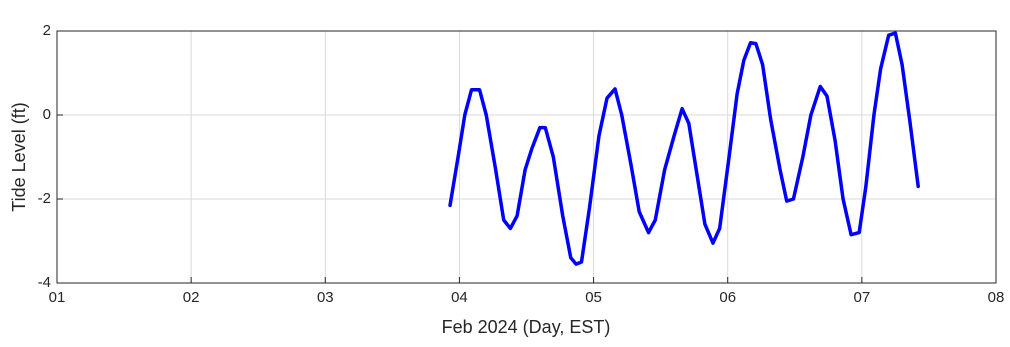 Image resolution: width=1010 pixels, height=347 pixels. Describe the element at coordinates (19, 156) in the screenshot. I see `y-axis-label: Tide Level (ft)` at that location.